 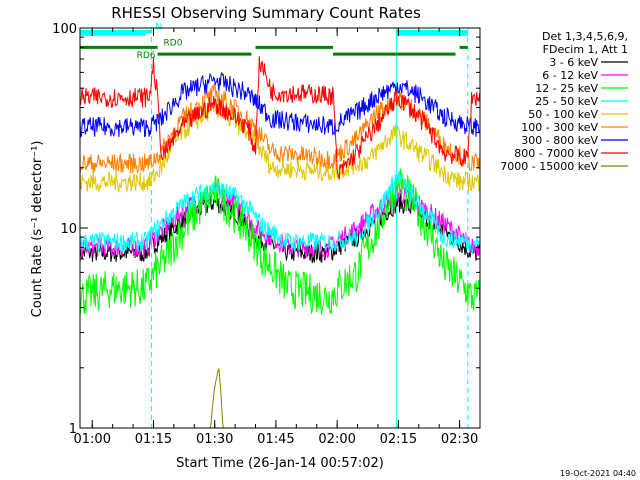 What do you see at coordinates (559, 127) in the screenshot?
I see `legend-entry-label: 100 - 300 keV` at bounding box center [559, 127].